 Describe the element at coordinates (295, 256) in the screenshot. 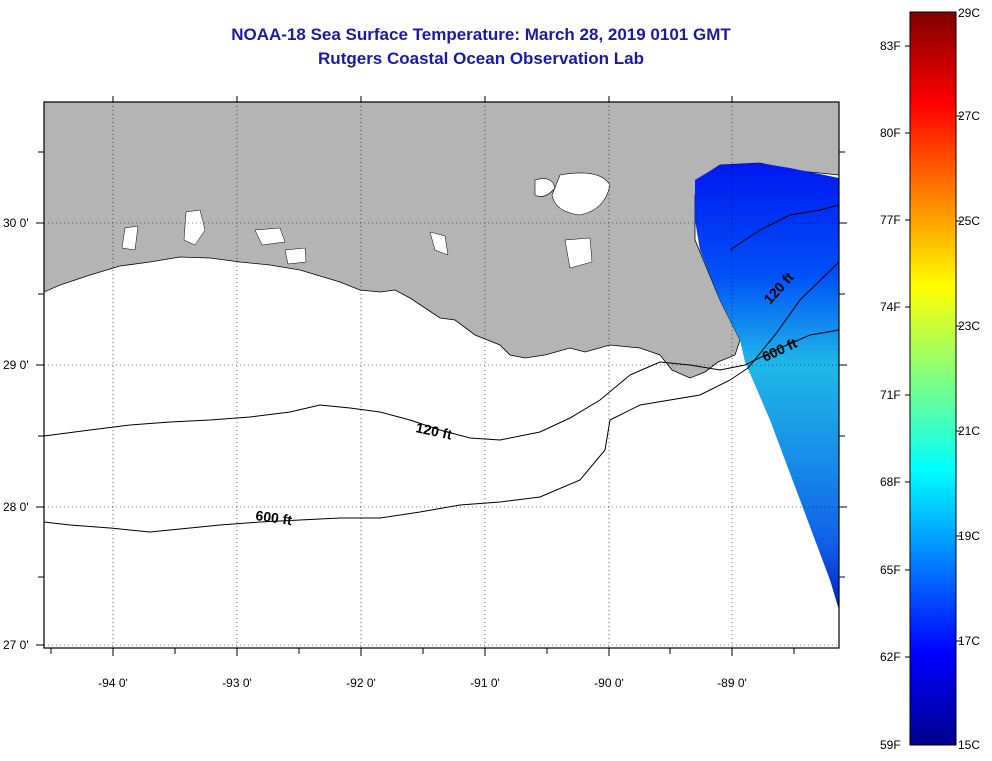

I see `lake-white` at that location.